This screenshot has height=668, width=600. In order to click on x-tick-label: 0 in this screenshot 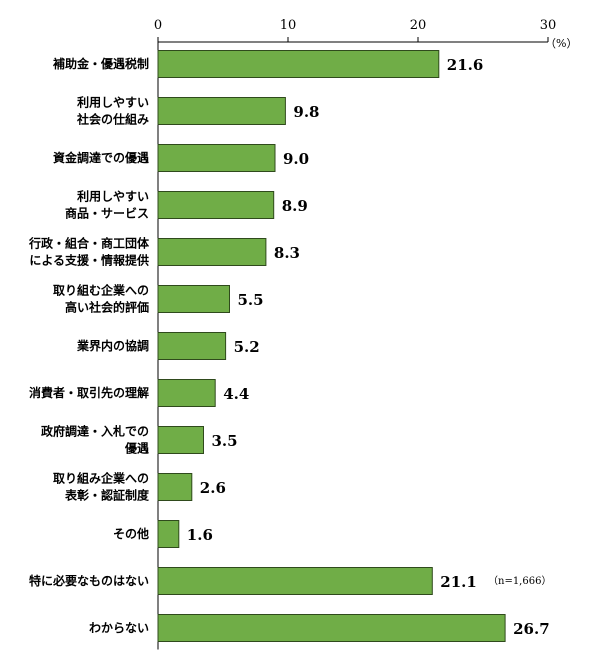, I will do `click(158, 25)`.